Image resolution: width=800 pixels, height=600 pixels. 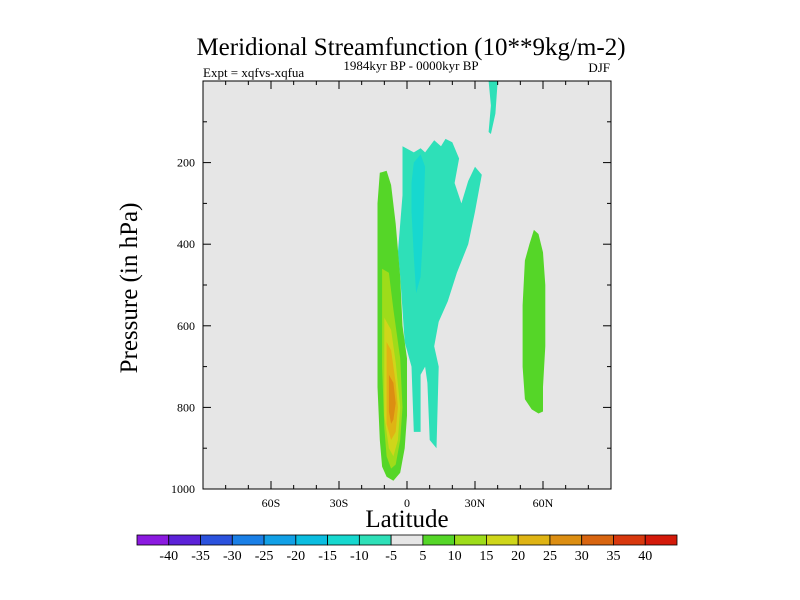 I want to click on x-tick-label: 30N, so click(x=475, y=503).